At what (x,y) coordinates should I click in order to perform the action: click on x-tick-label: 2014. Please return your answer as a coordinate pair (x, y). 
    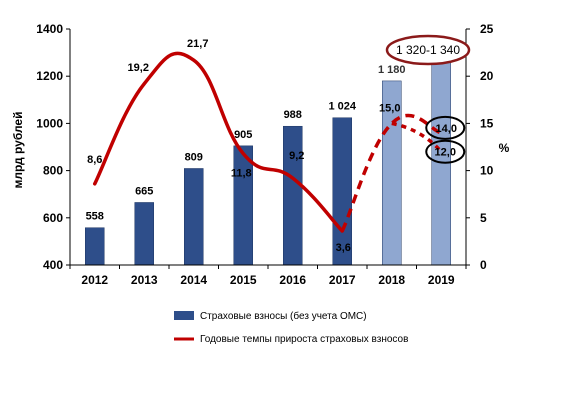
    Looking at the image, I should click on (193, 280).